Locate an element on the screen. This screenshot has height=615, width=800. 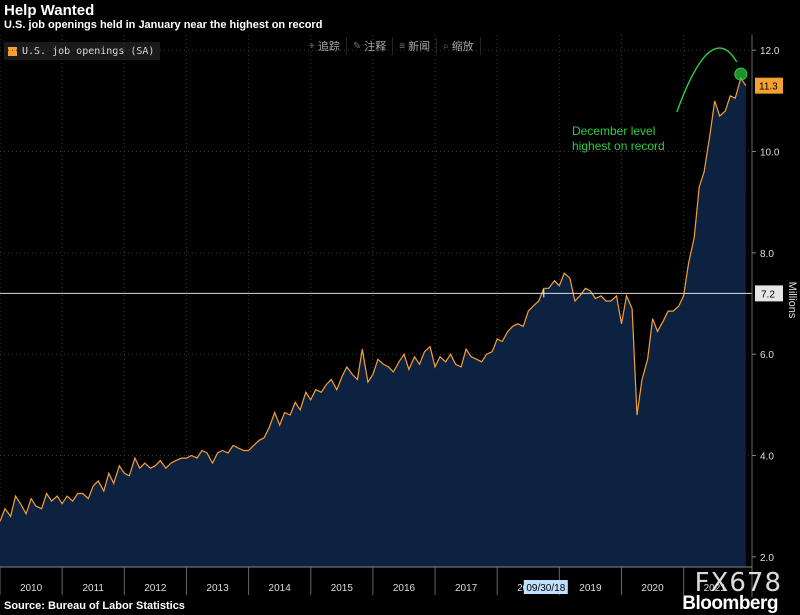
zoom-icon: ⌕ is located at coordinates (446, 46).